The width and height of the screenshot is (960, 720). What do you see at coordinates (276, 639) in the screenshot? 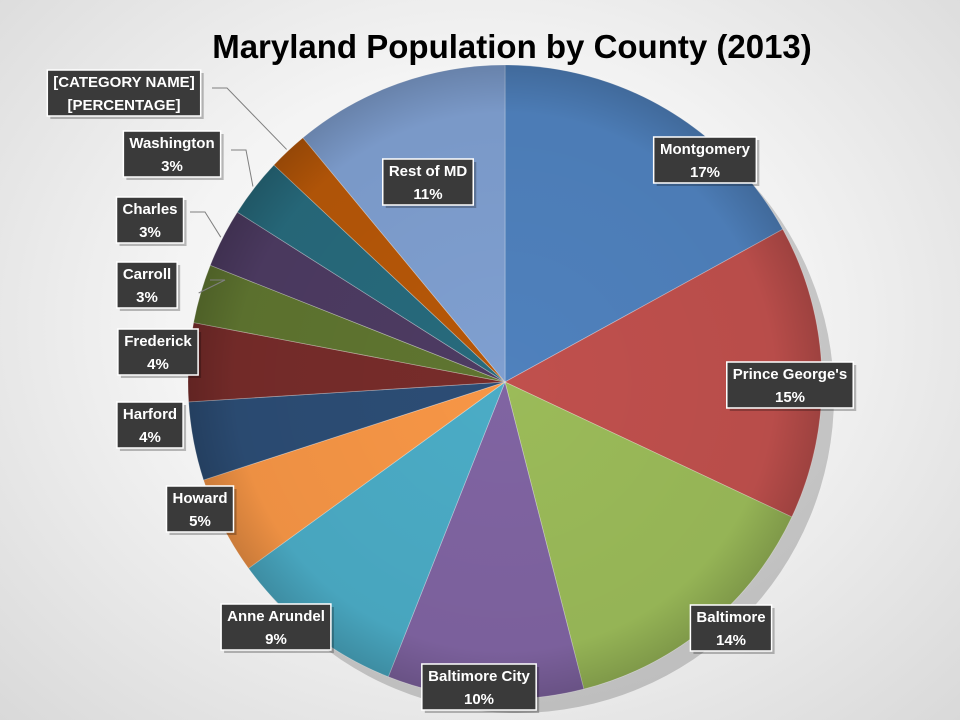
I see `data-label-value: 9%` at bounding box center [276, 639].